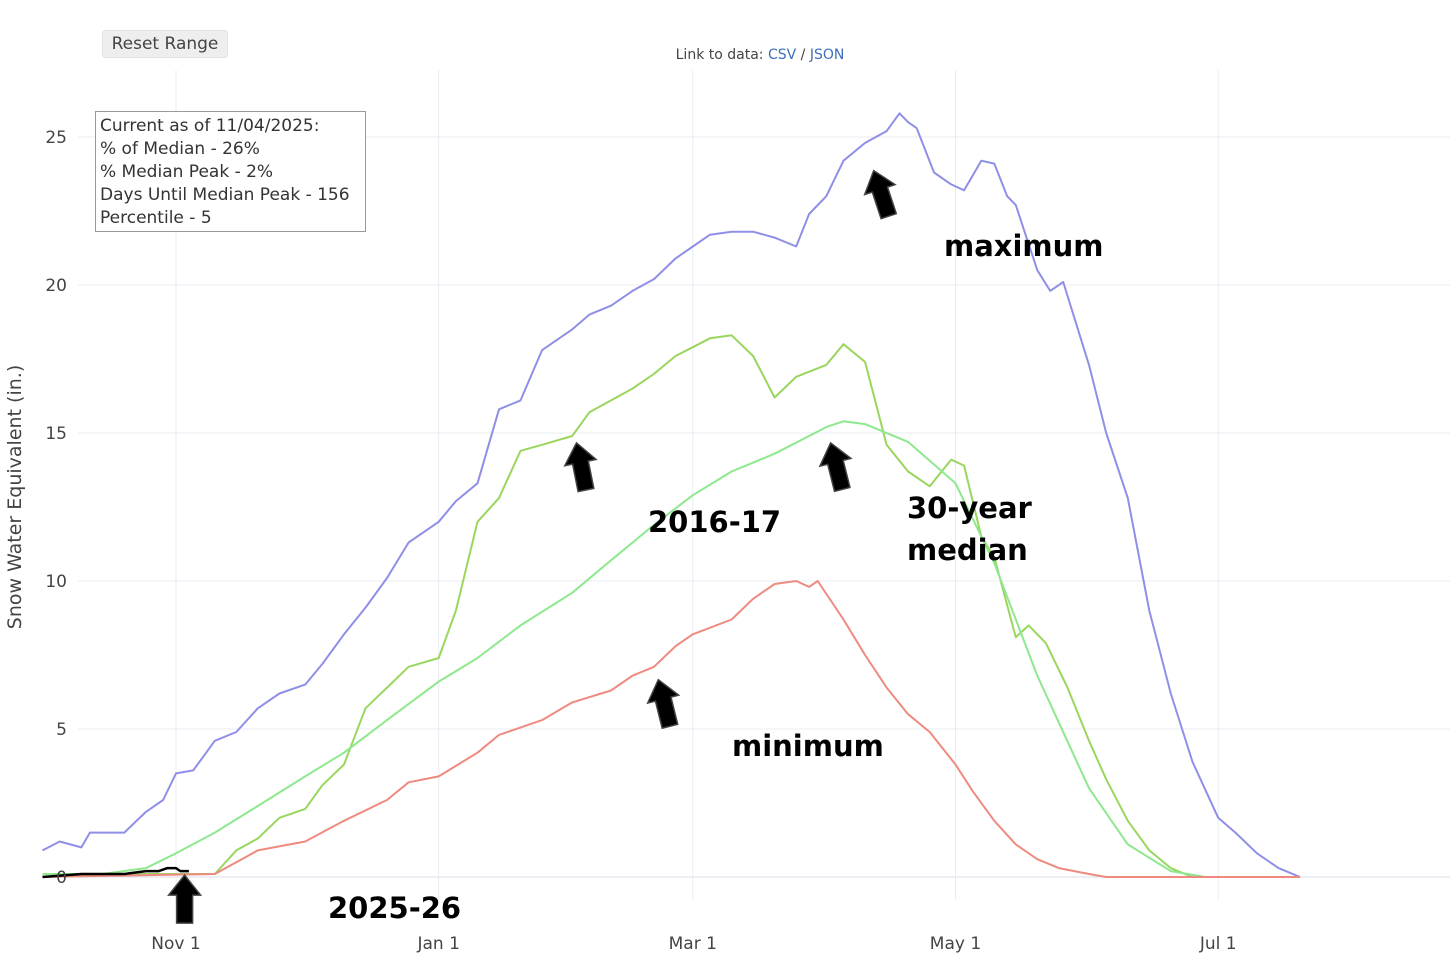 This screenshot has height=963, width=1456. What do you see at coordinates (974, 529) in the screenshot?
I see `annotation-30-year-median: 30-year median` at bounding box center [974, 529].